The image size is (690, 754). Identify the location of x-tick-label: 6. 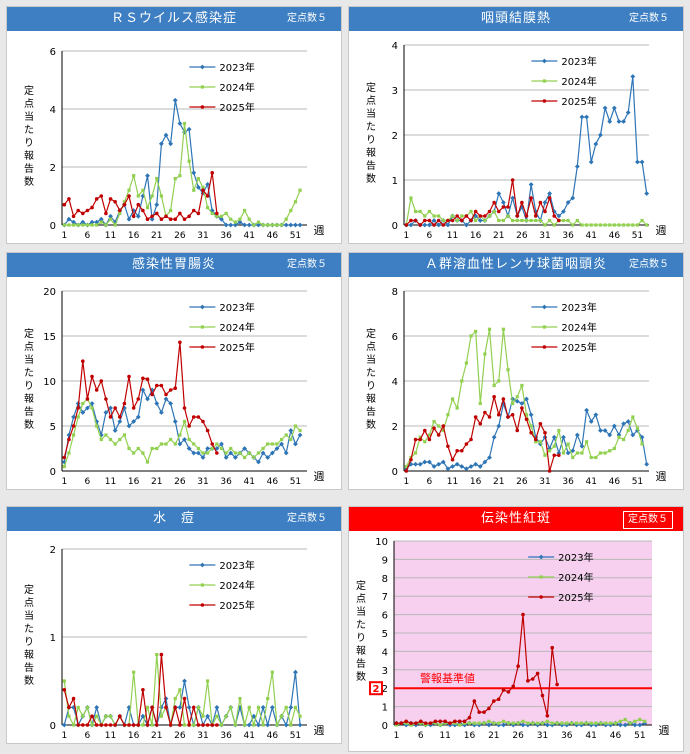
(430, 482).